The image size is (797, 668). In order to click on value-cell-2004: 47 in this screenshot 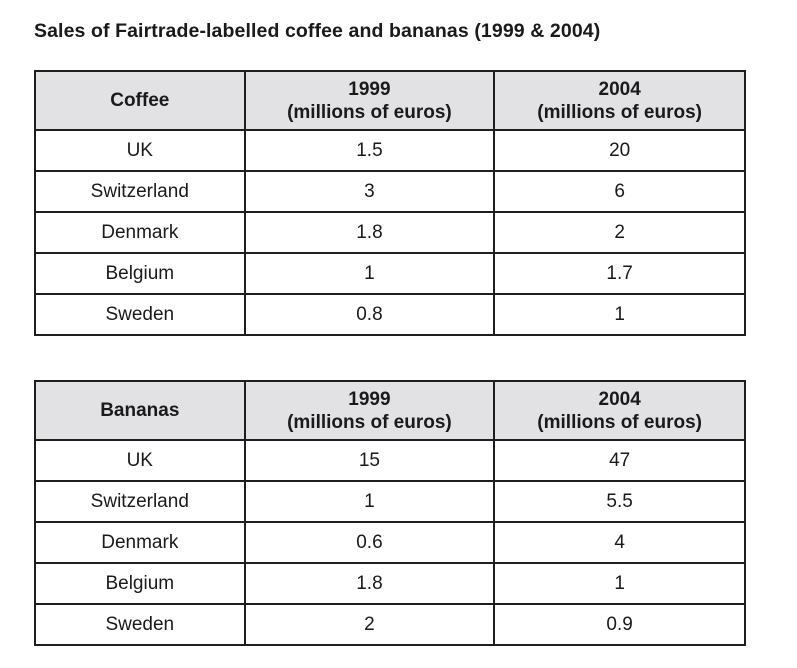, I will do `click(619, 460)`.